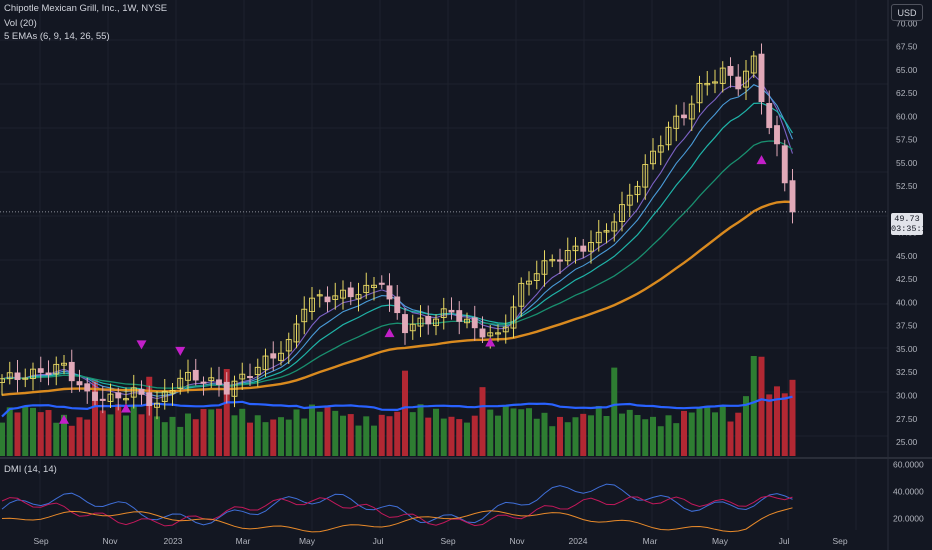  What do you see at coordinates (20, 23) in the screenshot?
I see `volume-legend: Vol (20)` at bounding box center [20, 23].